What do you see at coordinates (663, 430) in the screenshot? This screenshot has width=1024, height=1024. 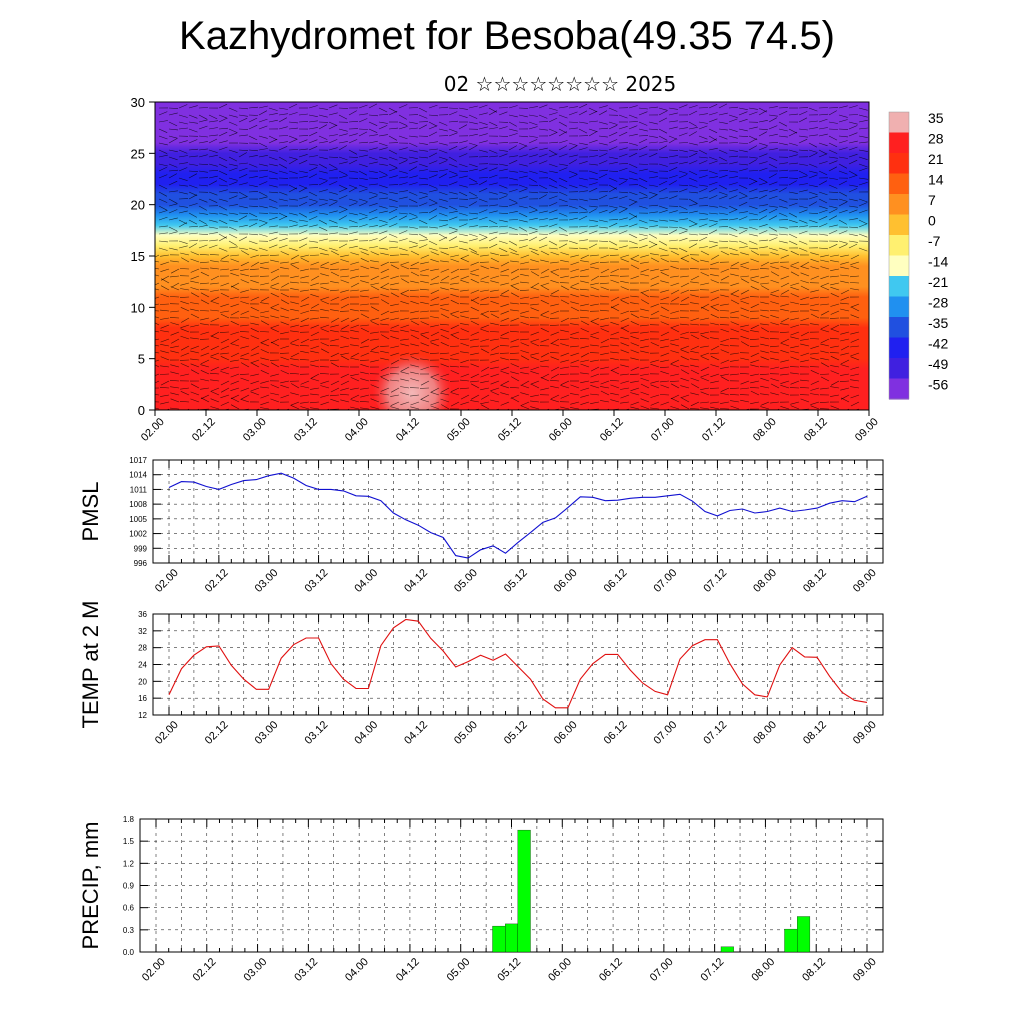 I see `x-tick-label: 07.00` at bounding box center [663, 430].